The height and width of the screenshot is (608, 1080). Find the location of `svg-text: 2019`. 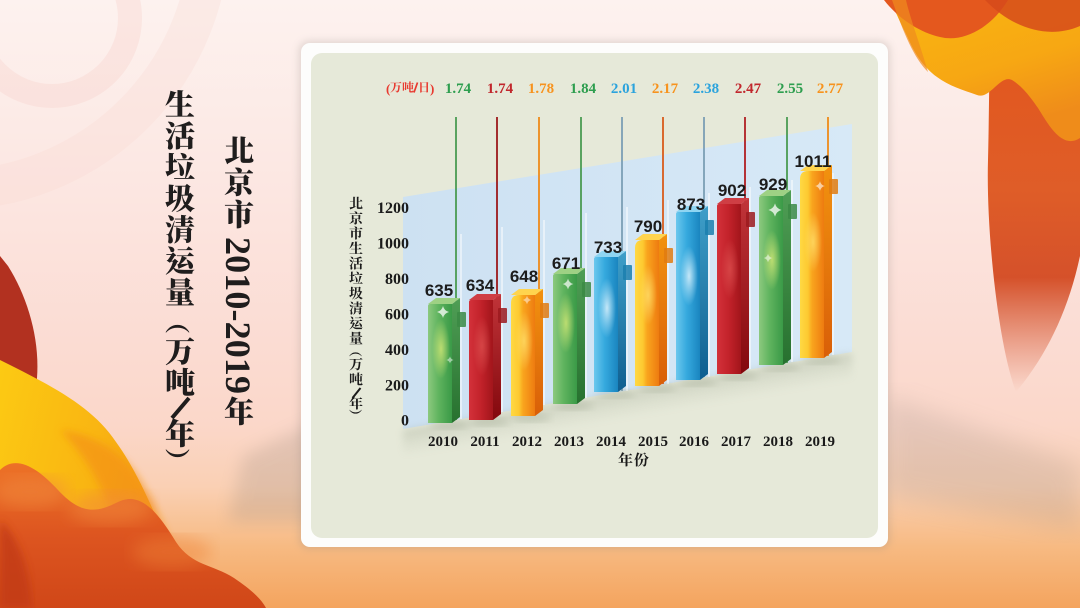

svg-text: 2019 is located at coordinates (820, 442).